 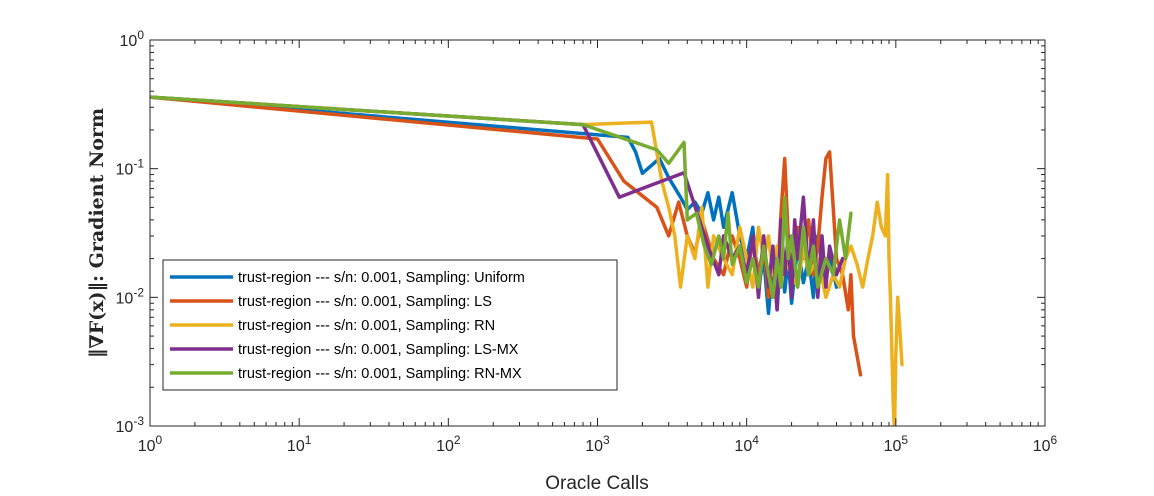 What do you see at coordinates (130, 168) in the screenshot?
I see `y-tick-label: 10⁻¹` at bounding box center [130, 168].